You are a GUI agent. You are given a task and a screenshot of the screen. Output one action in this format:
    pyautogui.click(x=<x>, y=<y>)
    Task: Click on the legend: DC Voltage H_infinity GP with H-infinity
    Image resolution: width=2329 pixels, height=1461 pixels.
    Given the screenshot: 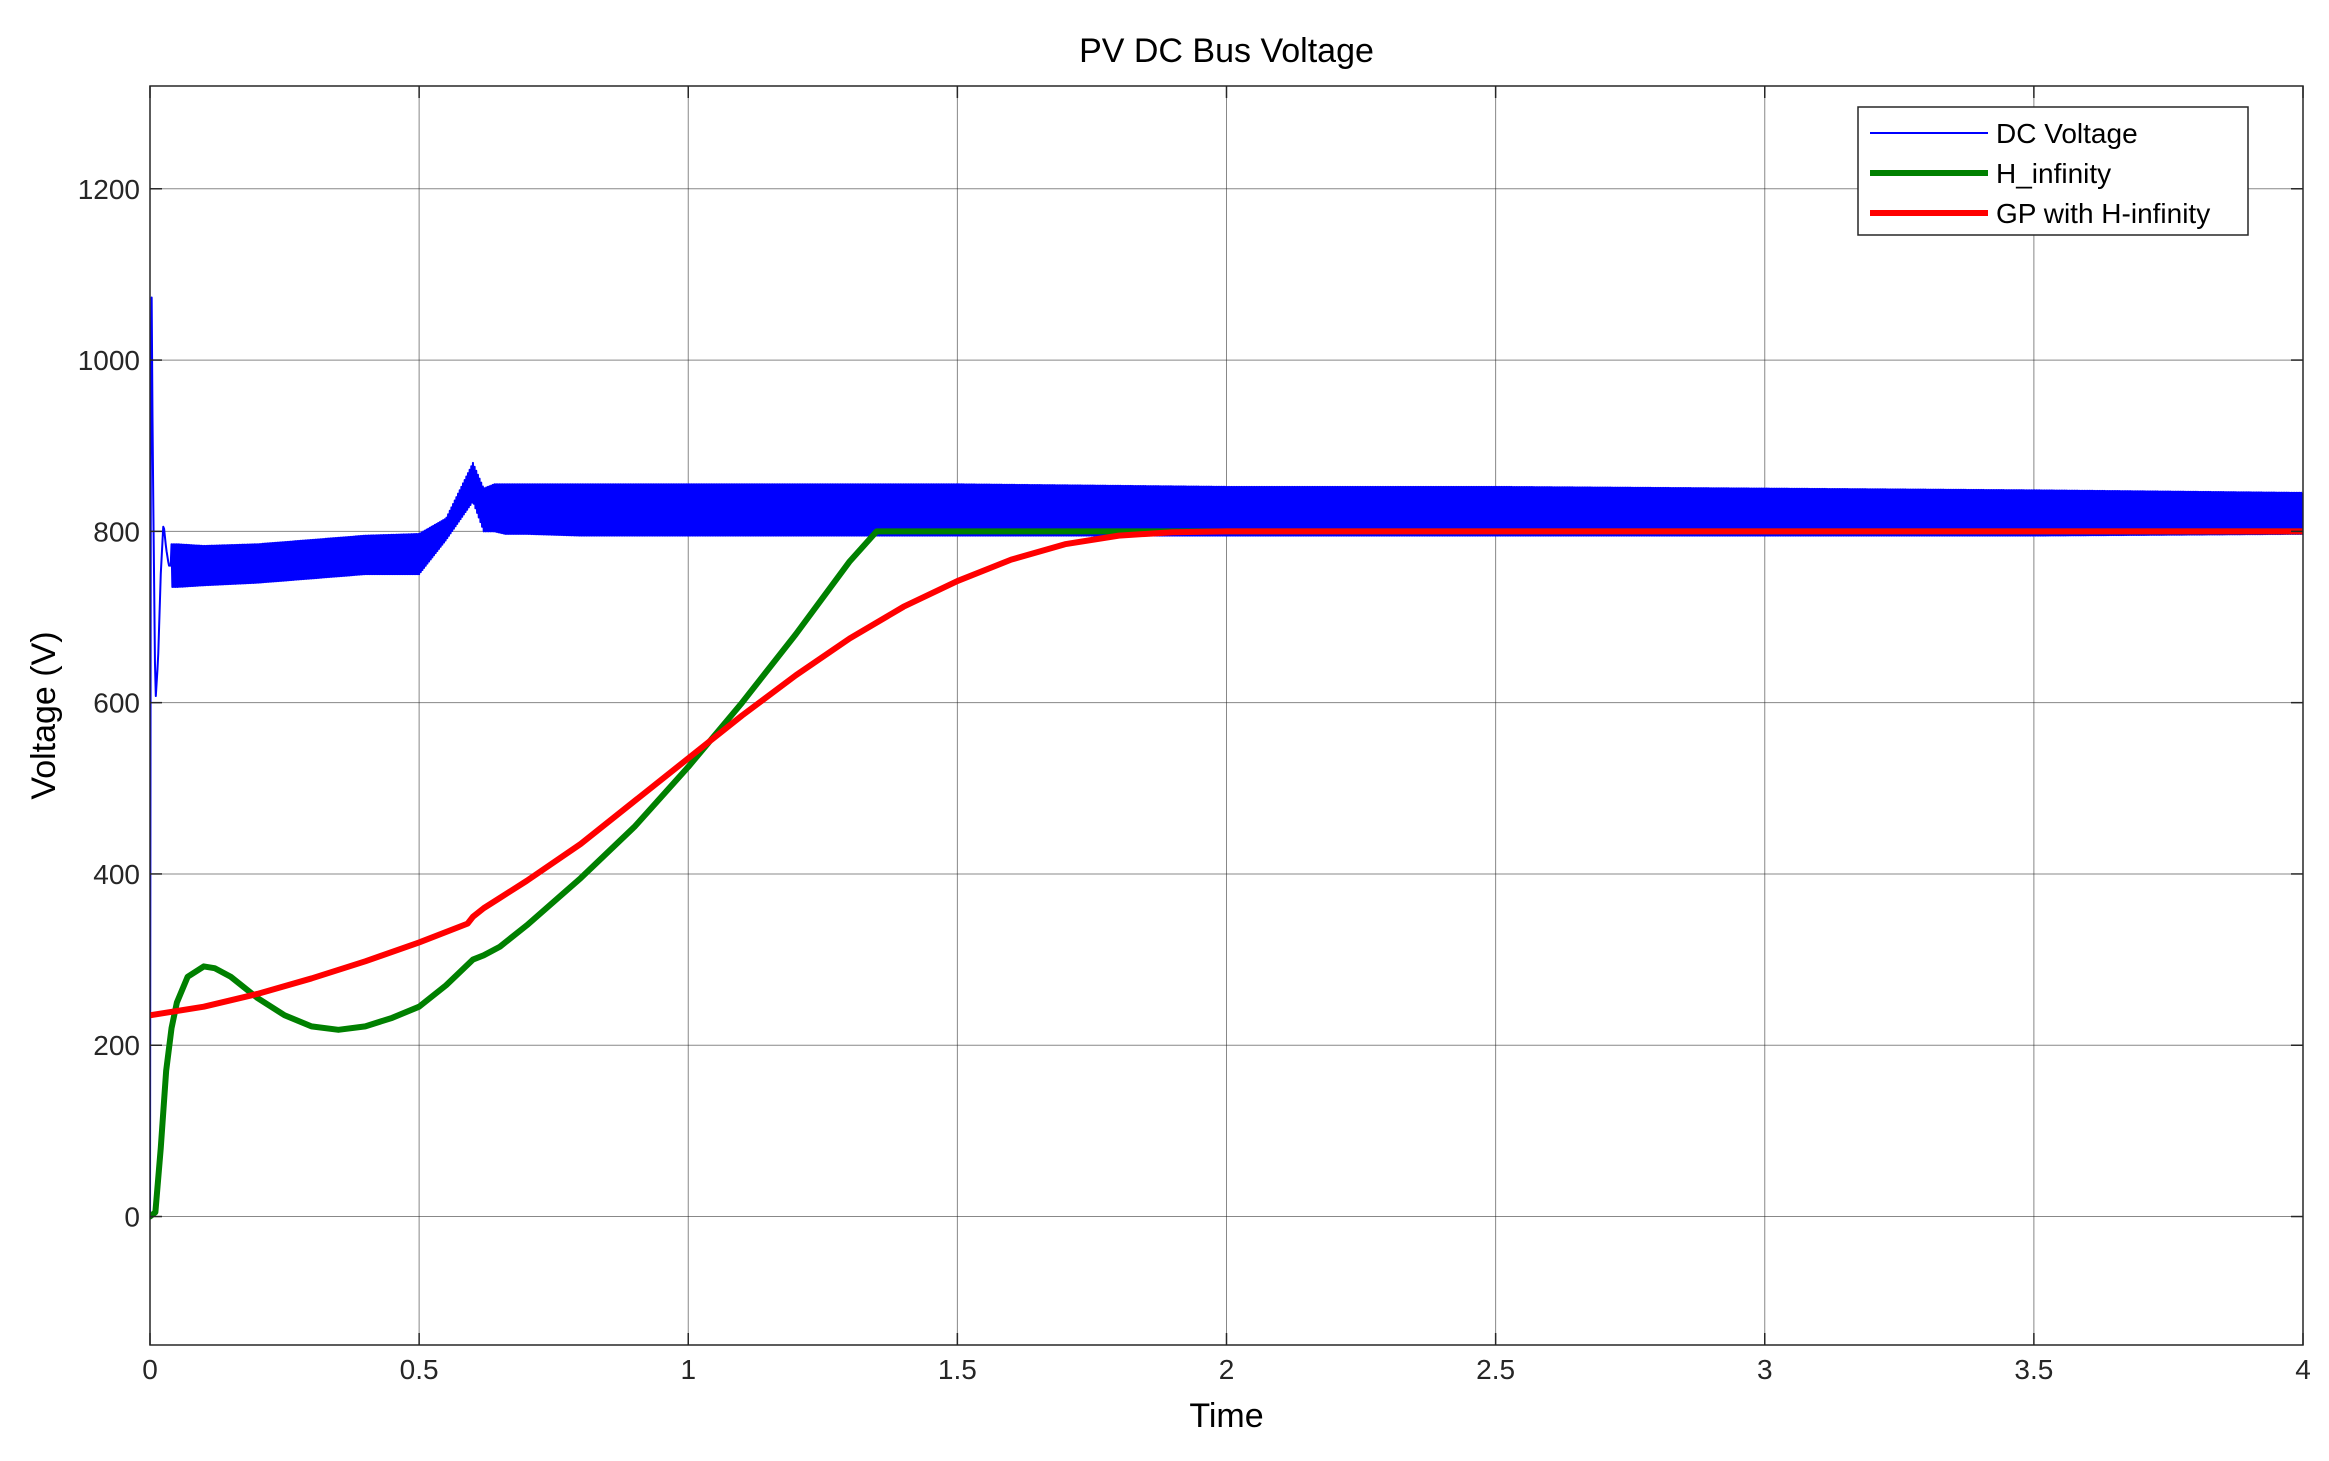 What is the action you would take?
    pyautogui.click(x=2053, y=171)
    